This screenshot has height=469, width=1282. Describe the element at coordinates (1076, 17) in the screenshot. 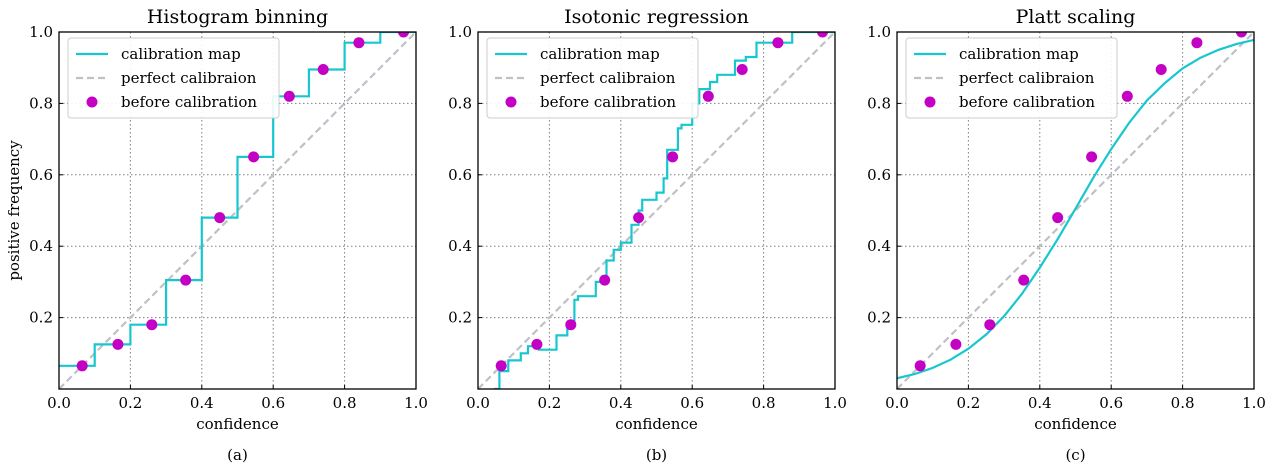

I see `chart-title: Platt scaling` at that location.